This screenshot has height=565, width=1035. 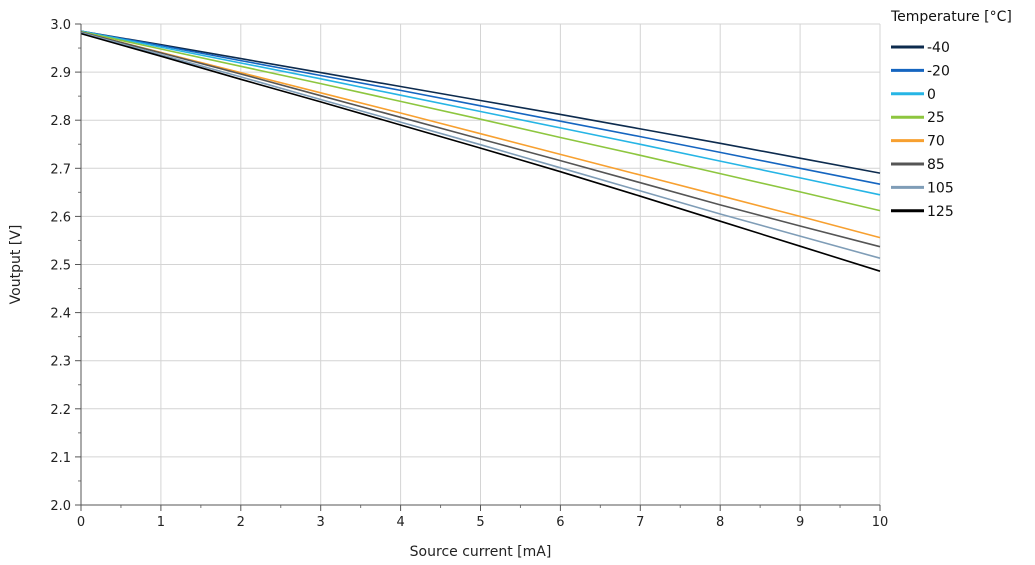 I want to click on legend-label: -20, so click(x=938, y=71).